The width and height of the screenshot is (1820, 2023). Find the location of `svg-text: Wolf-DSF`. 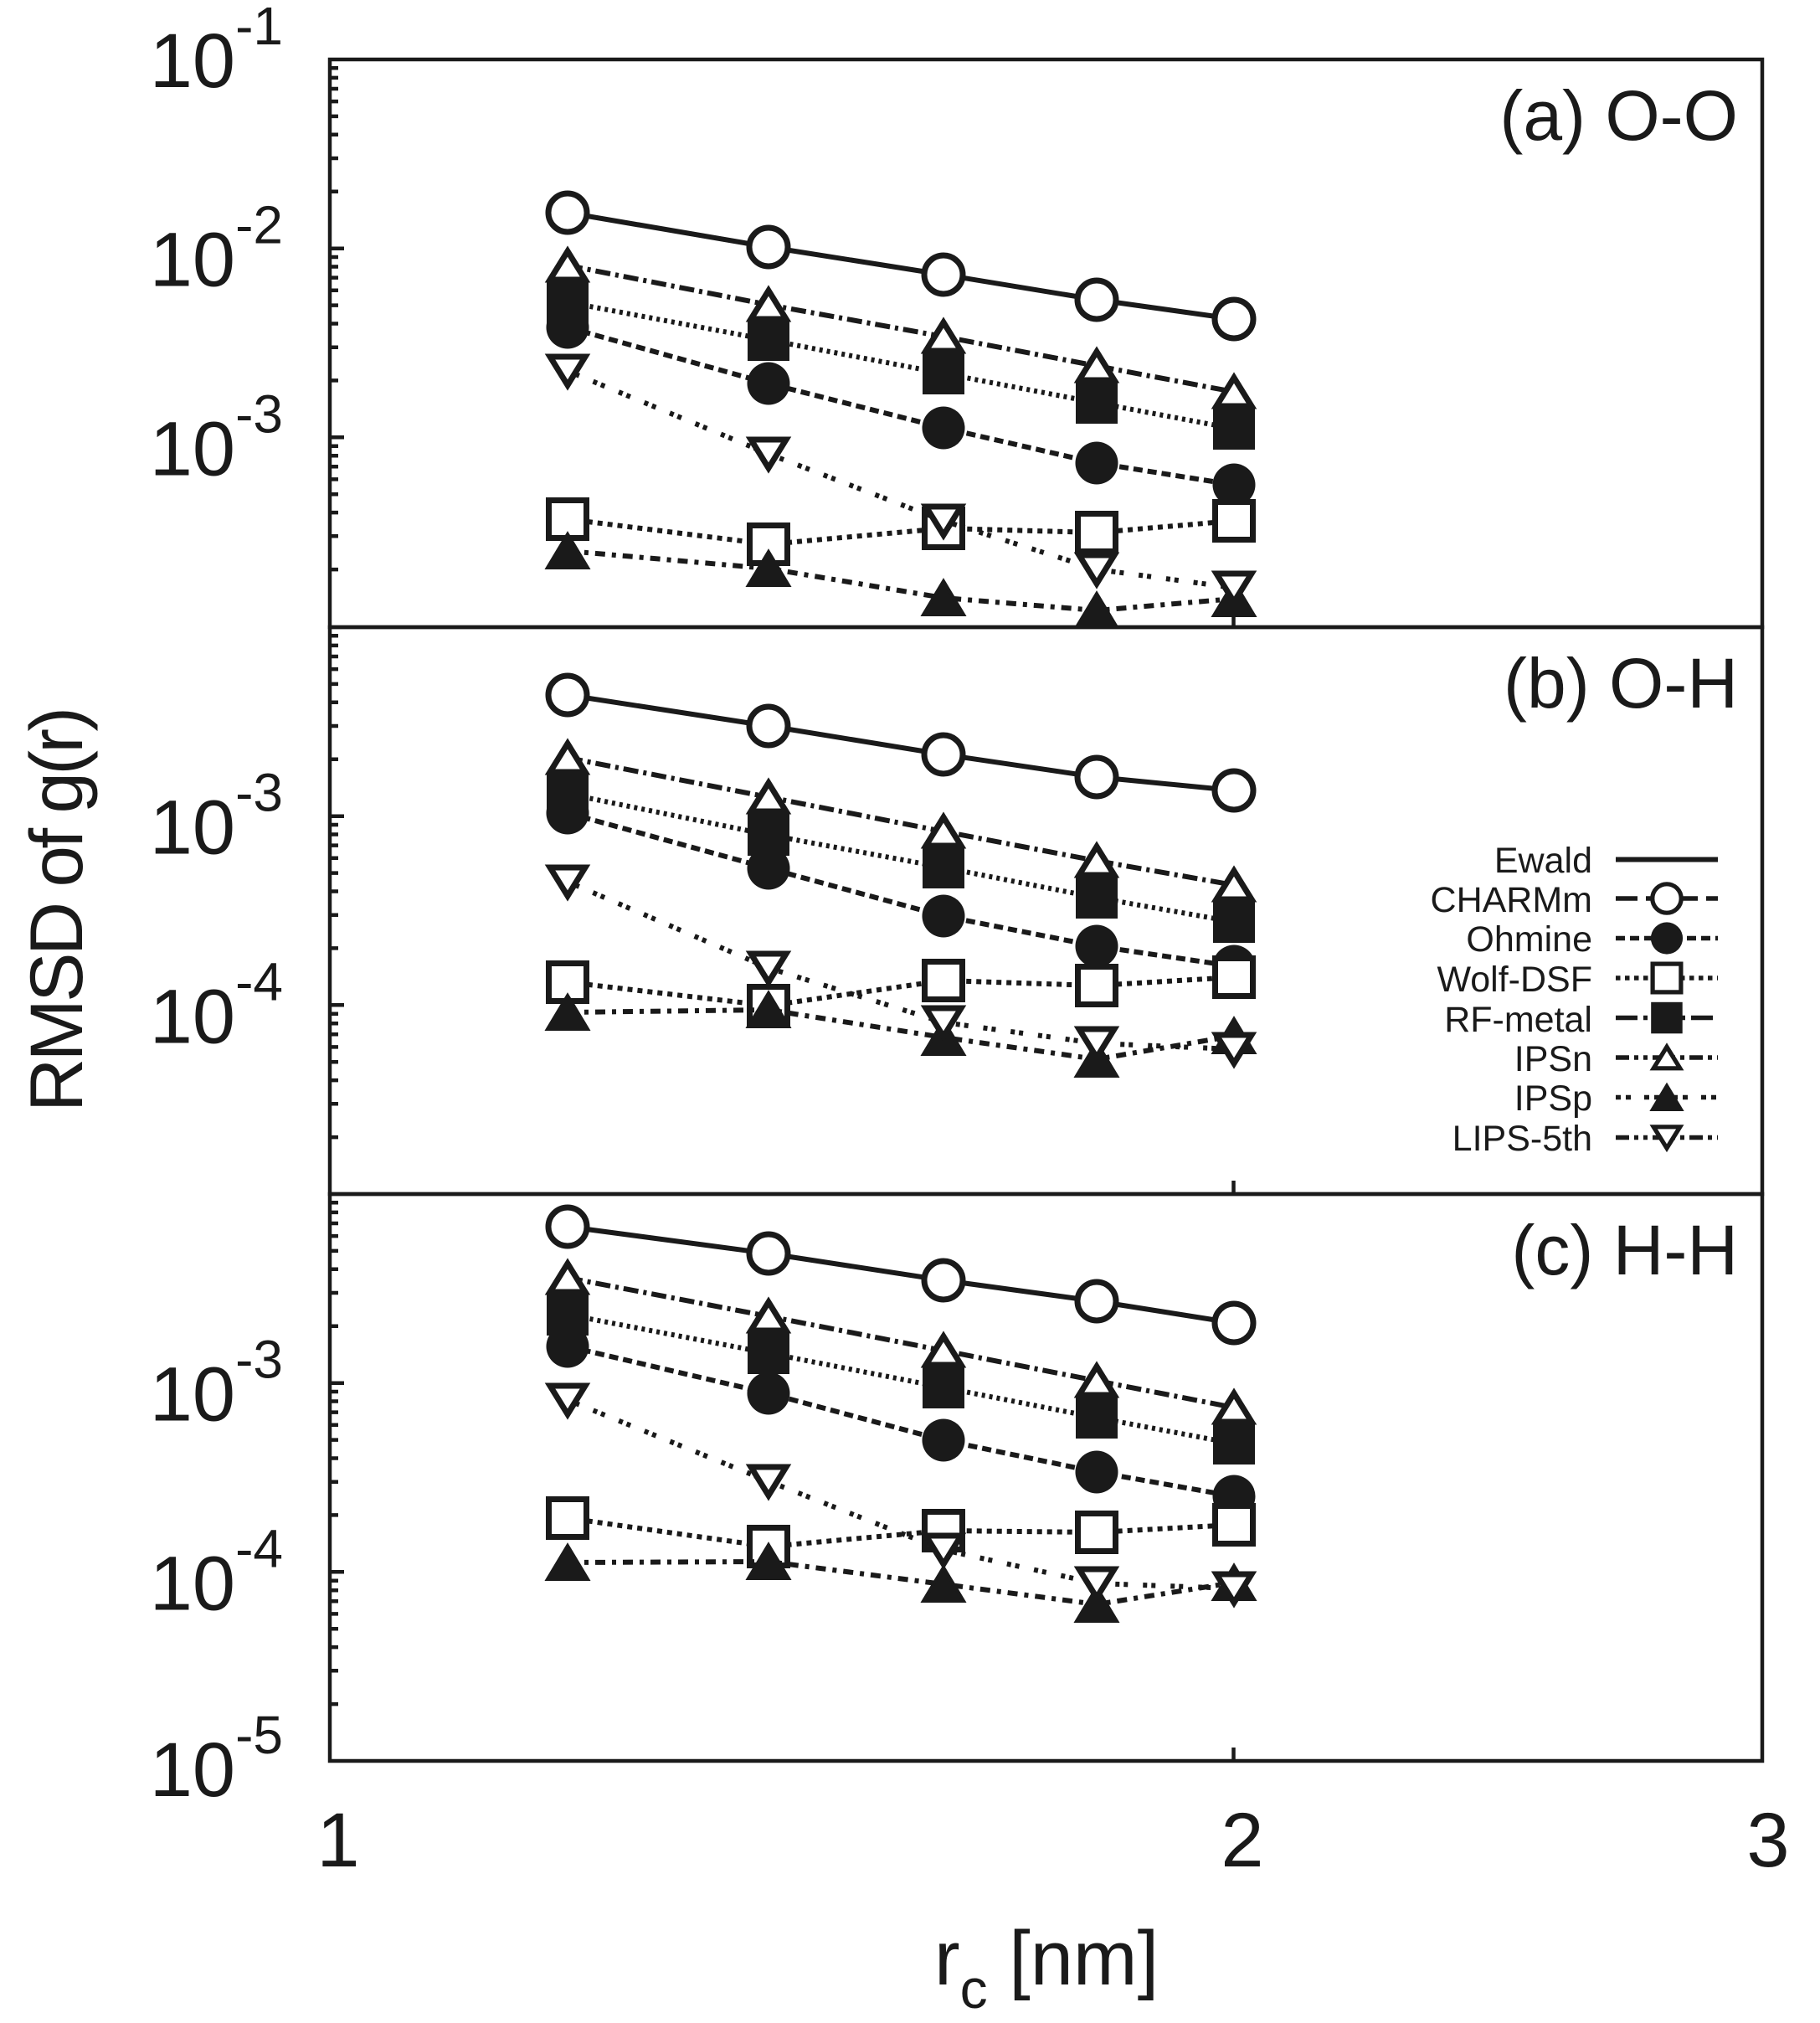

svg-text: Wolf-DSF is located at coordinates (1514, 980).